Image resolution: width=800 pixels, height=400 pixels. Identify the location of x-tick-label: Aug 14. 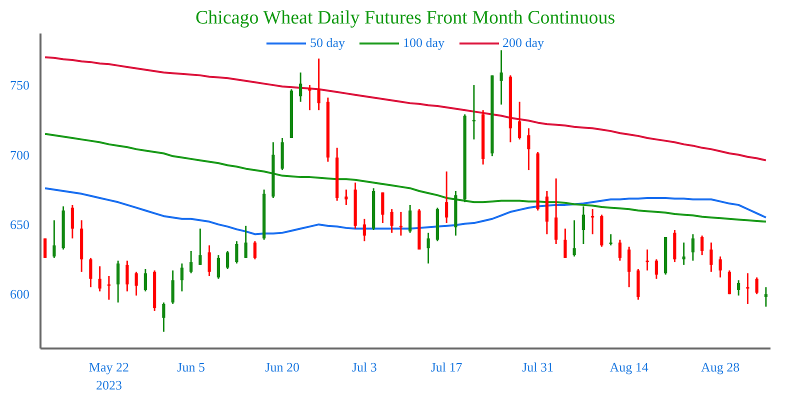
(629, 367).